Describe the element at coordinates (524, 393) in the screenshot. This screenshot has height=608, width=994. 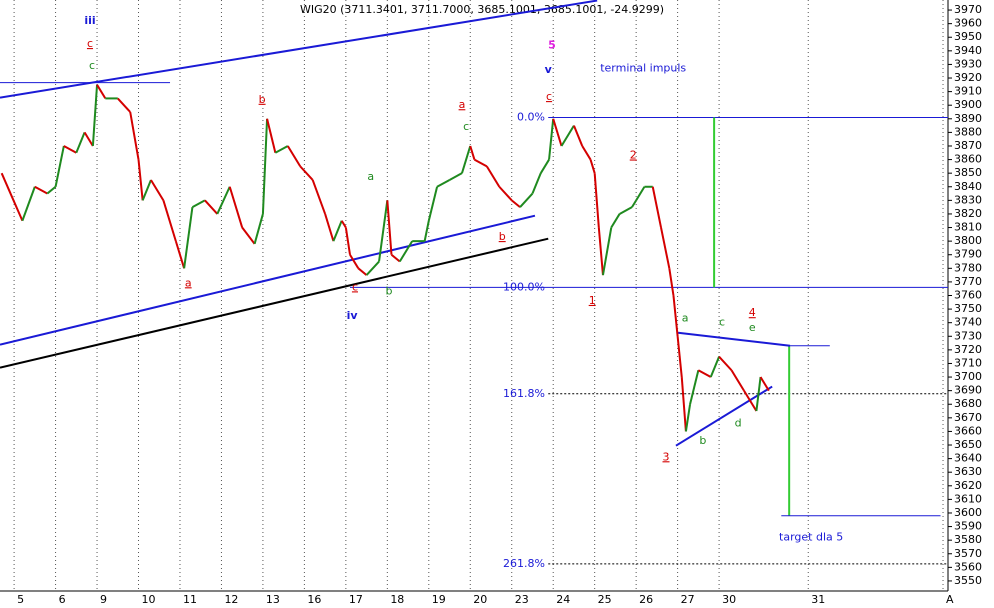
I see `annotation: 161.8%` at that location.